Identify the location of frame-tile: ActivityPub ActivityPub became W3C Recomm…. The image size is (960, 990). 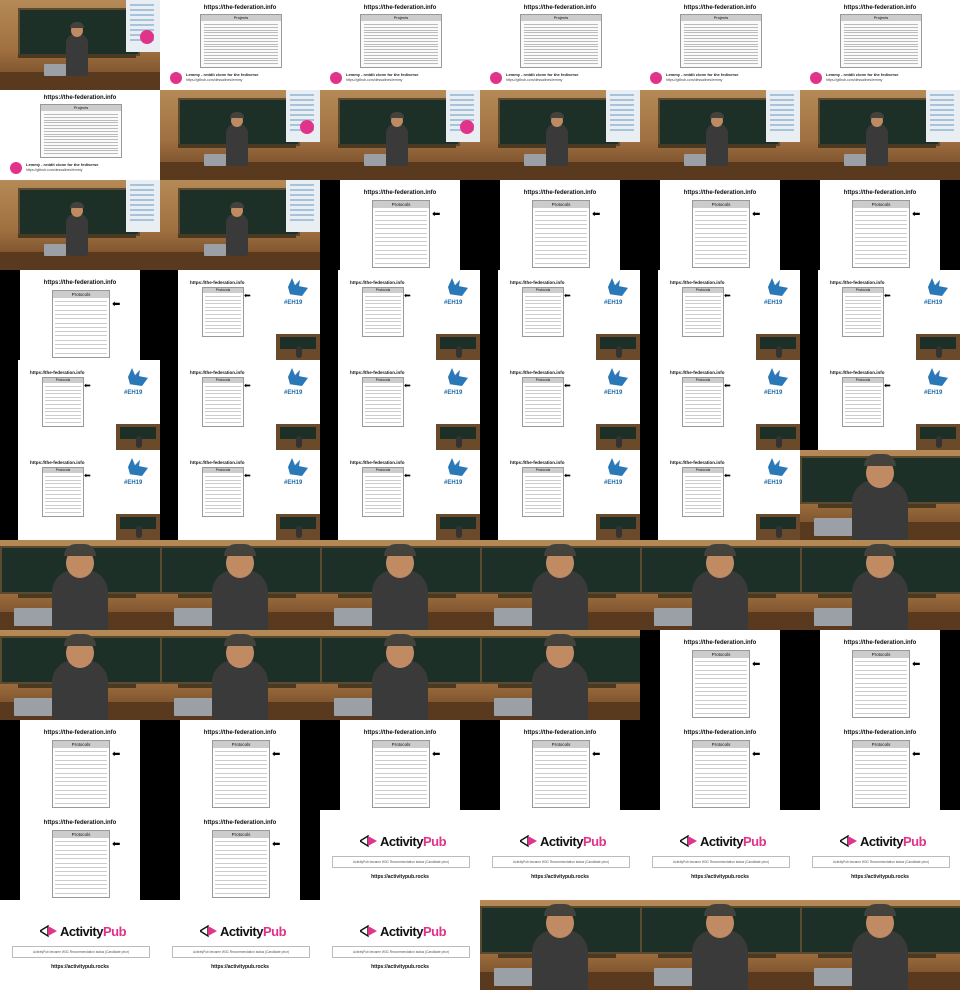
(880, 855).